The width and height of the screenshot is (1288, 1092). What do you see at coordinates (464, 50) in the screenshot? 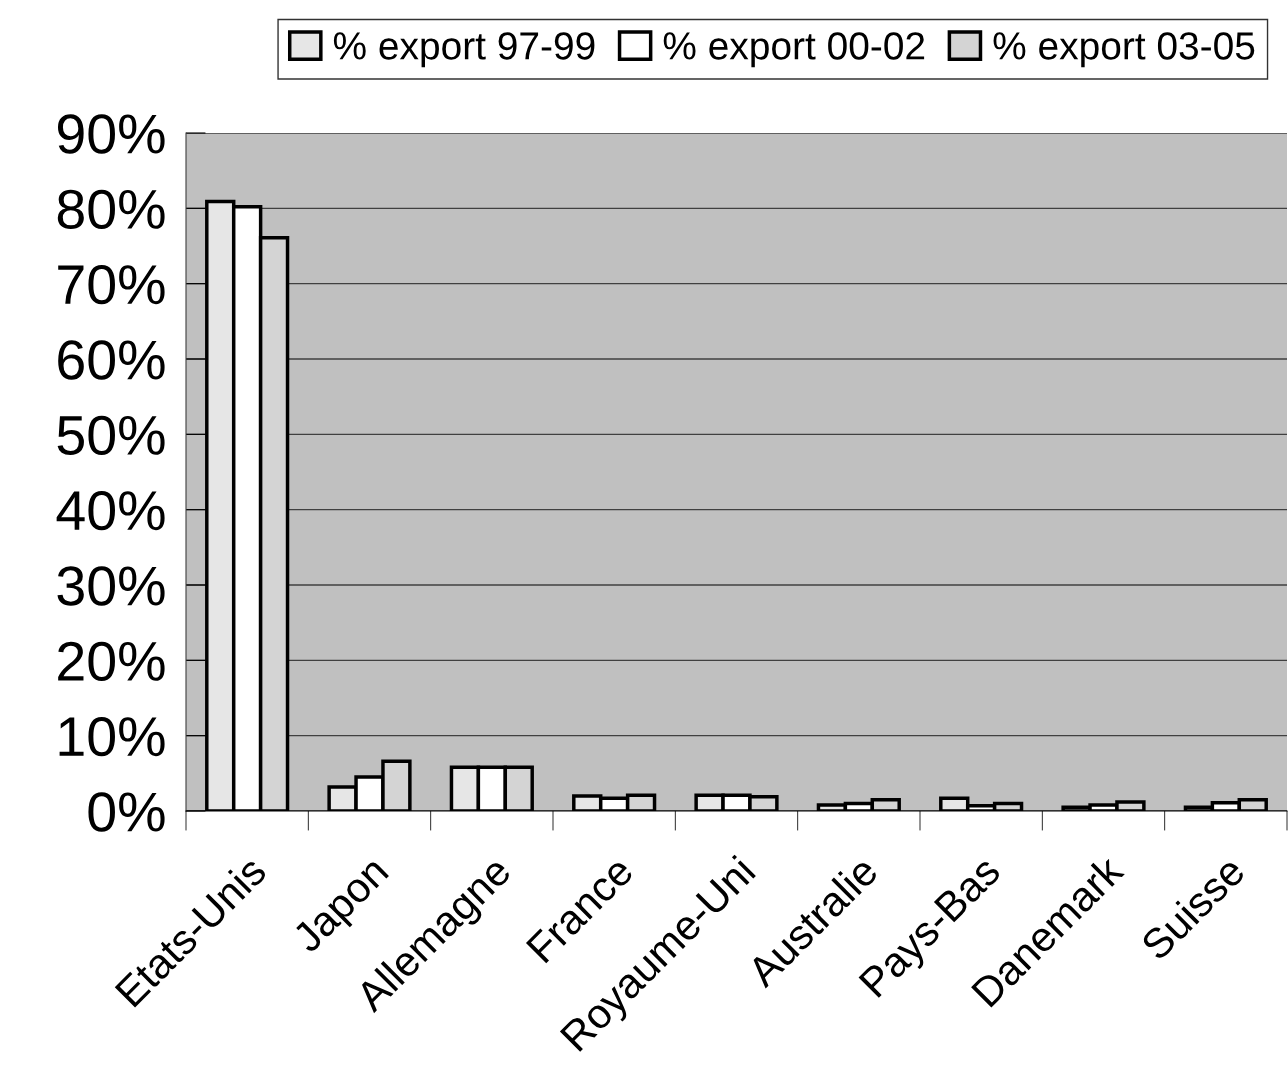
I see `legend-label: % export 97-99` at bounding box center [464, 50].